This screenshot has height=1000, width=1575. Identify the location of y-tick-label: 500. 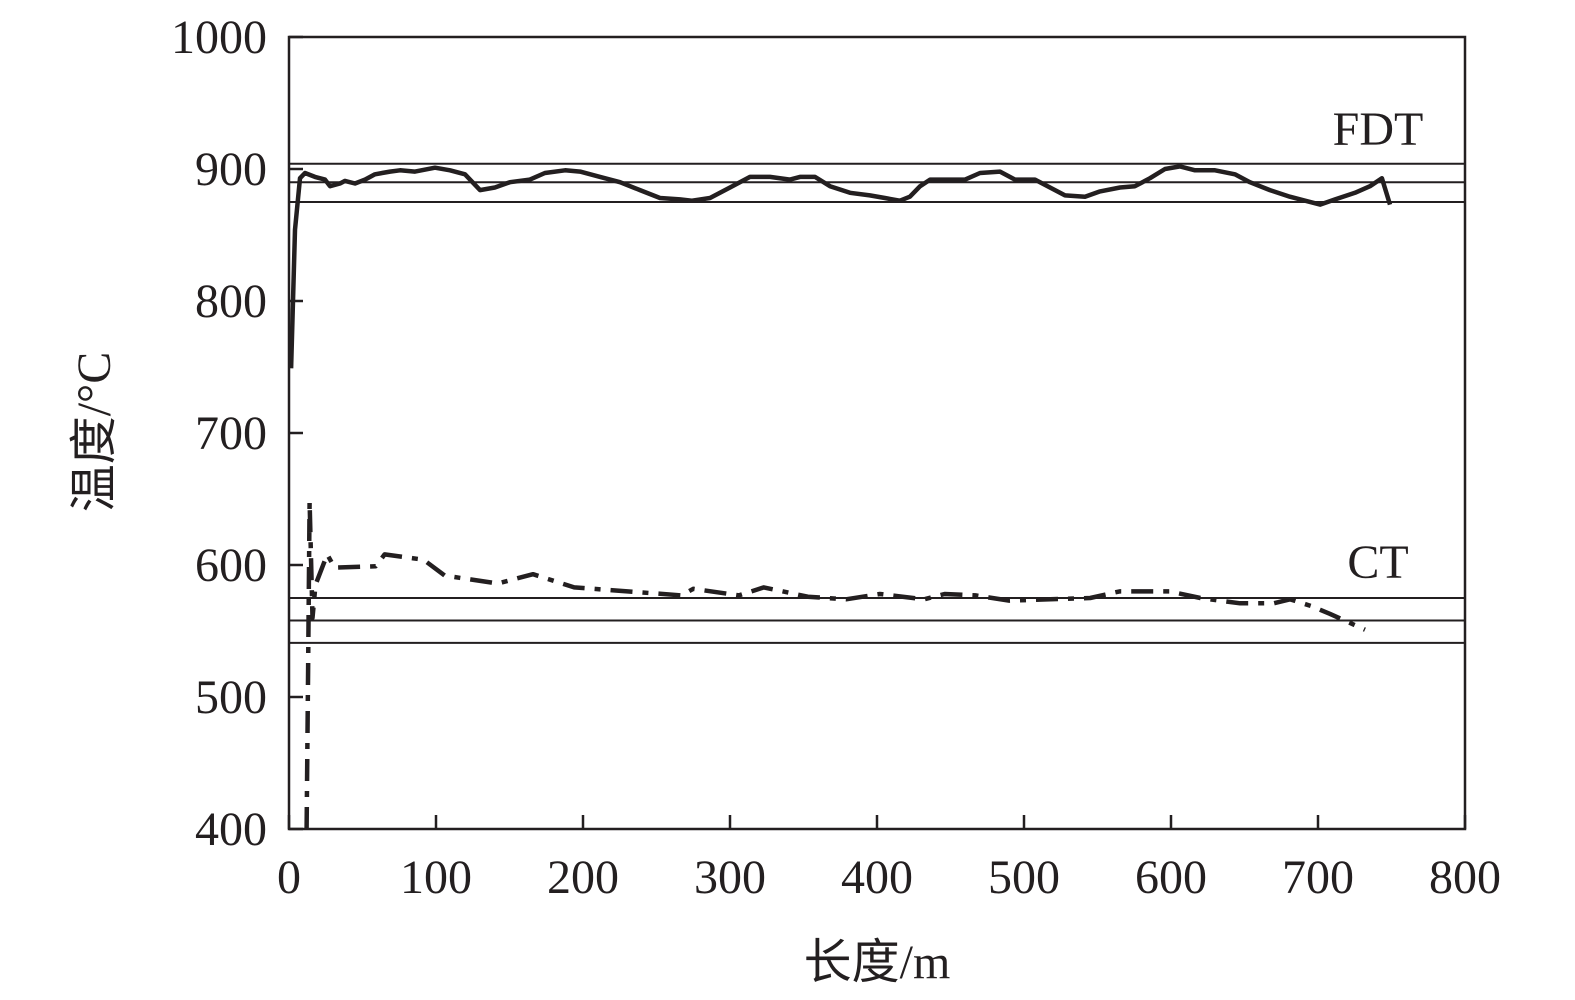
(231, 697).